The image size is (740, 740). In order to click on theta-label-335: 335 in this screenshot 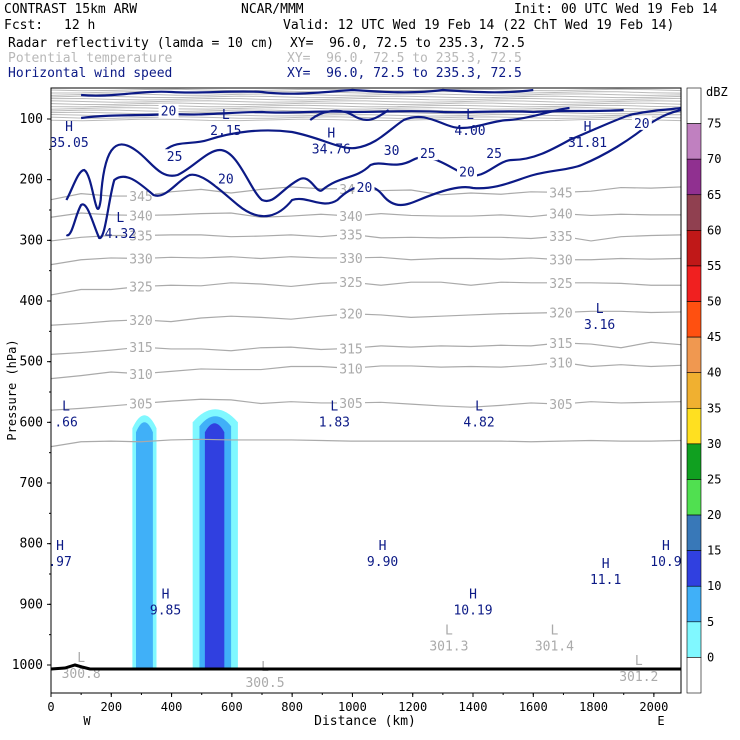, I will do `click(140, 236)`.